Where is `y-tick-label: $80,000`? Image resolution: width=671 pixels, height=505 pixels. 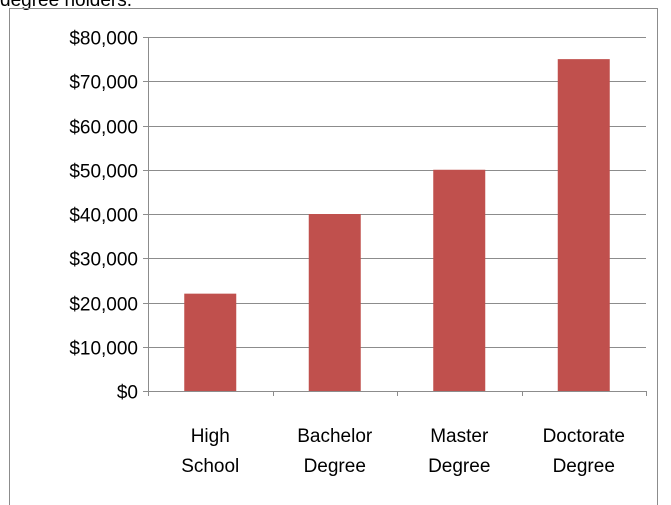
y-tick-label: $80,000 is located at coordinates (103, 39).